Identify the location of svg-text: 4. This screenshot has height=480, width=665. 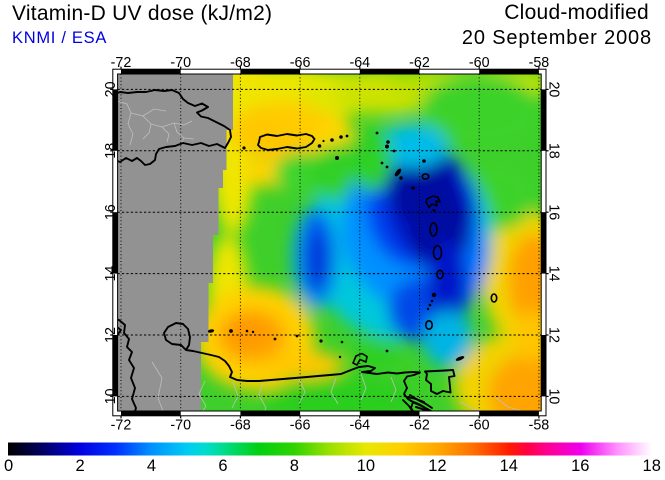
(151, 466).